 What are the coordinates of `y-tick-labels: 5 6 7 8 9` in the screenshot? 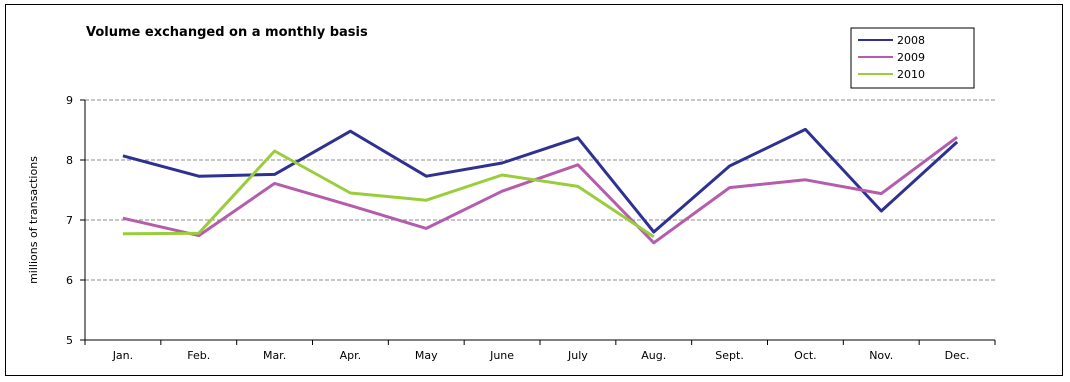 It's located at (69, 220).